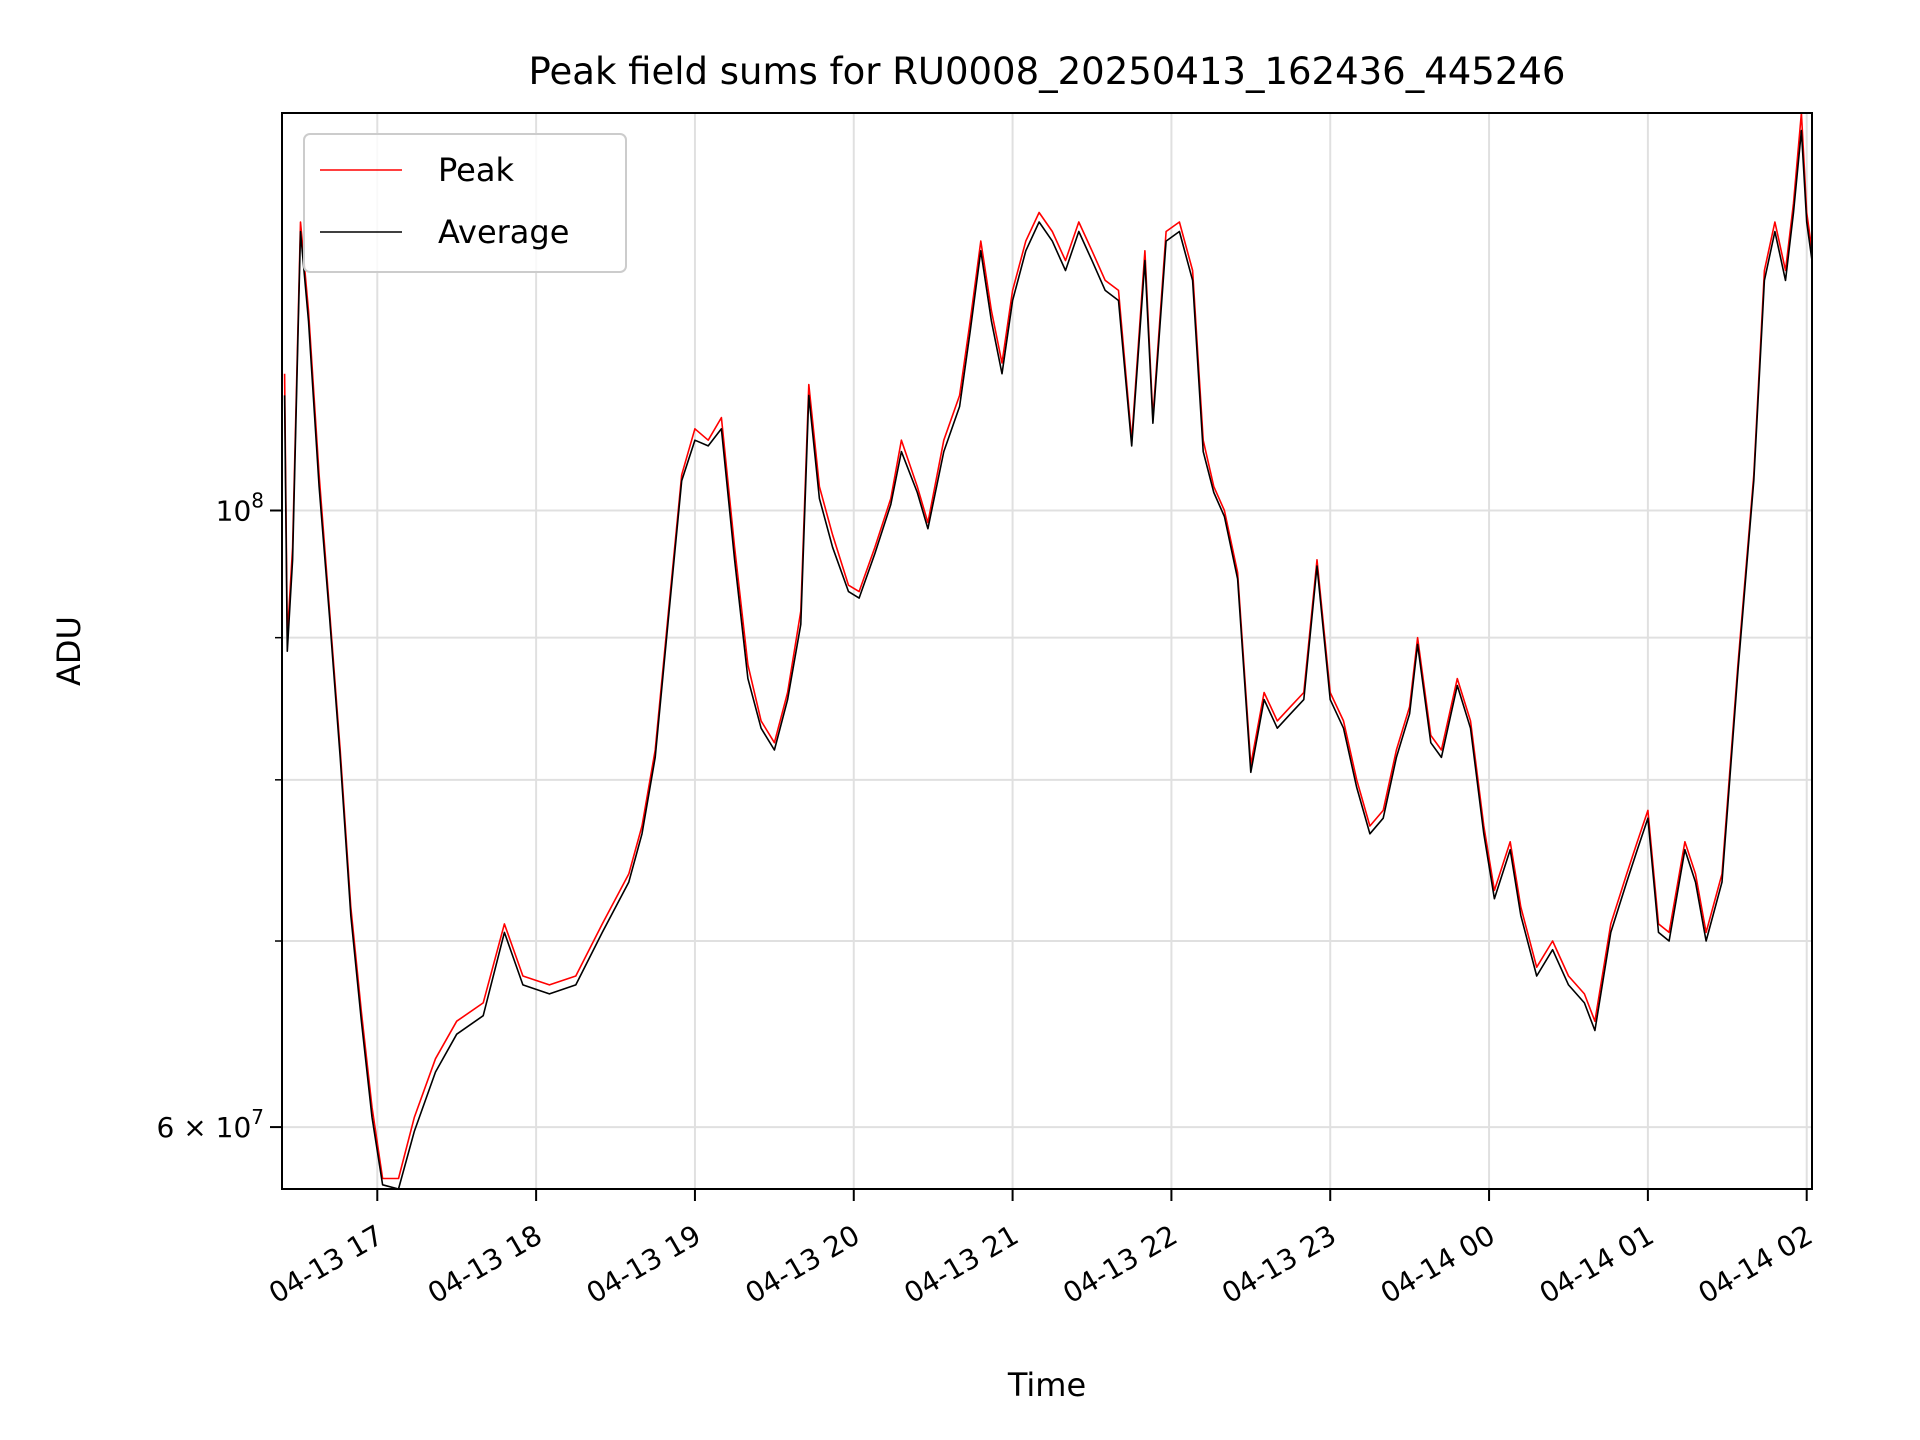 Image resolution: width=1920 pixels, height=1440 pixels. I want to click on y-axis-ticks: 108 6 × 107, so click(219, 816).